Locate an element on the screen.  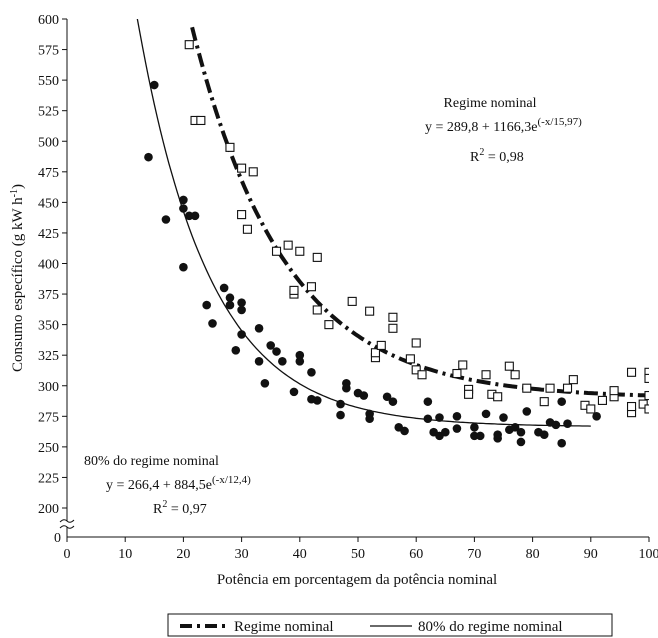
x-tick-label: 100 is located at coordinates (648, 554).